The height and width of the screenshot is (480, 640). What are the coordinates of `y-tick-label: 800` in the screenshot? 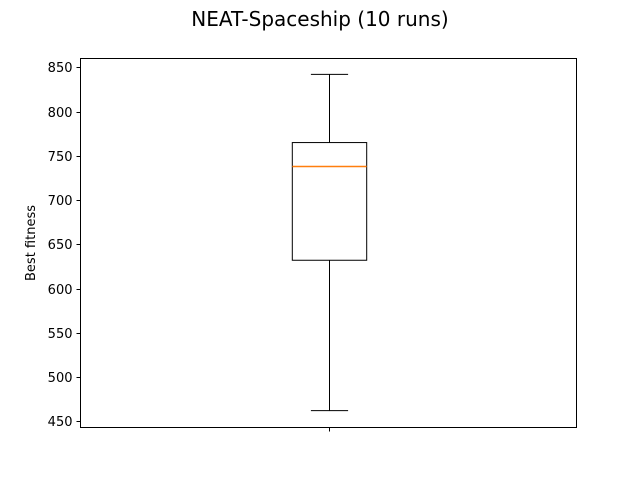 It's located at (60, 113).